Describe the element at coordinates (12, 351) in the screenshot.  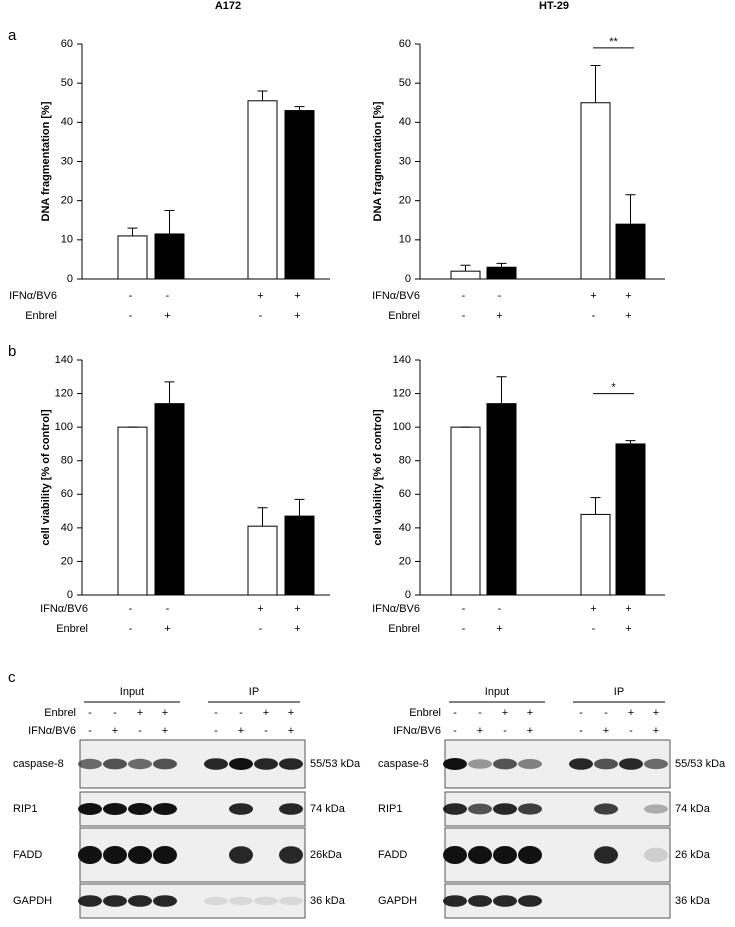
I see `panel-letter: b` at that location.